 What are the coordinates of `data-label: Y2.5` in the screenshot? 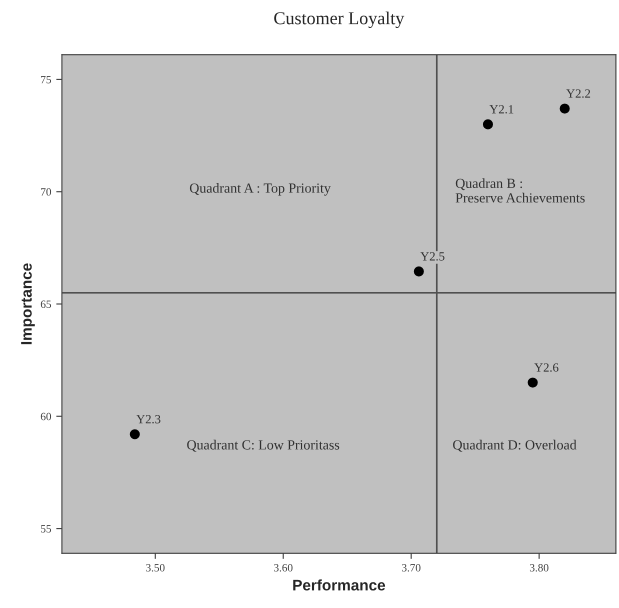 It's located at (432, 256).